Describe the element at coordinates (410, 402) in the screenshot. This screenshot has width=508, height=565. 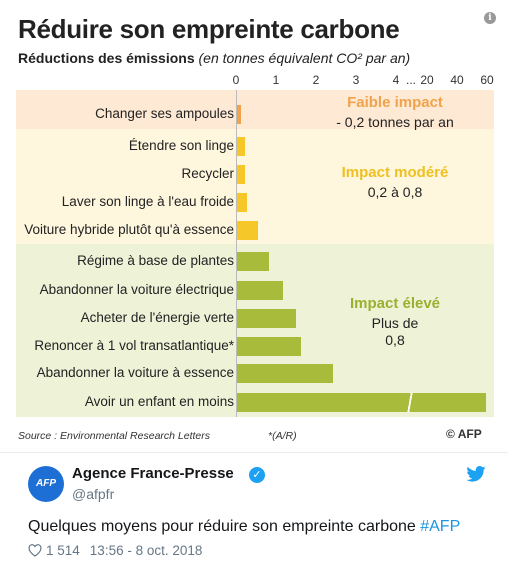
I see `axis-break-mark` at that location.